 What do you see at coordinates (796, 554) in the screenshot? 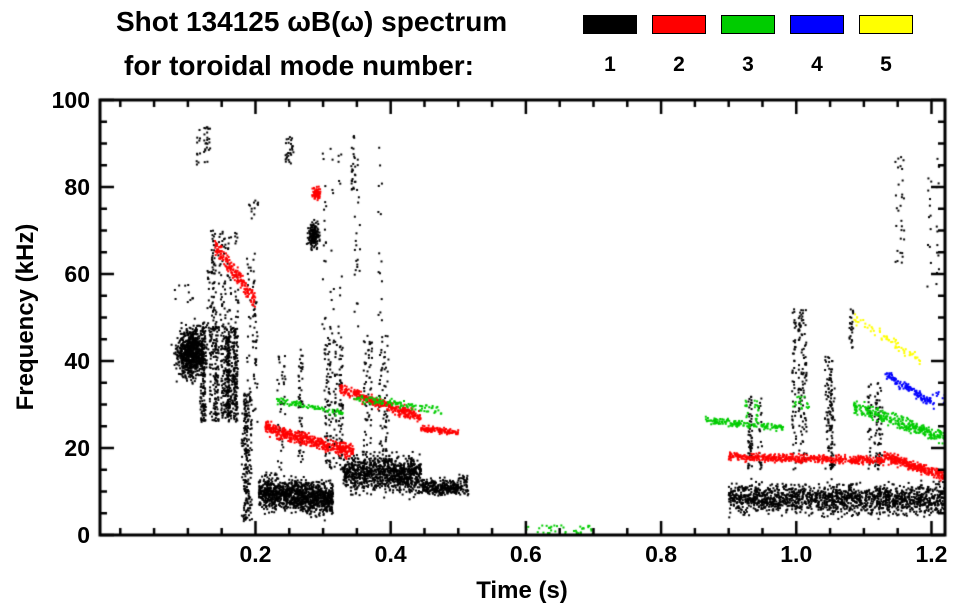
I see `x-tick-label-1.0: 1.0` at bounding box center [796, 554].